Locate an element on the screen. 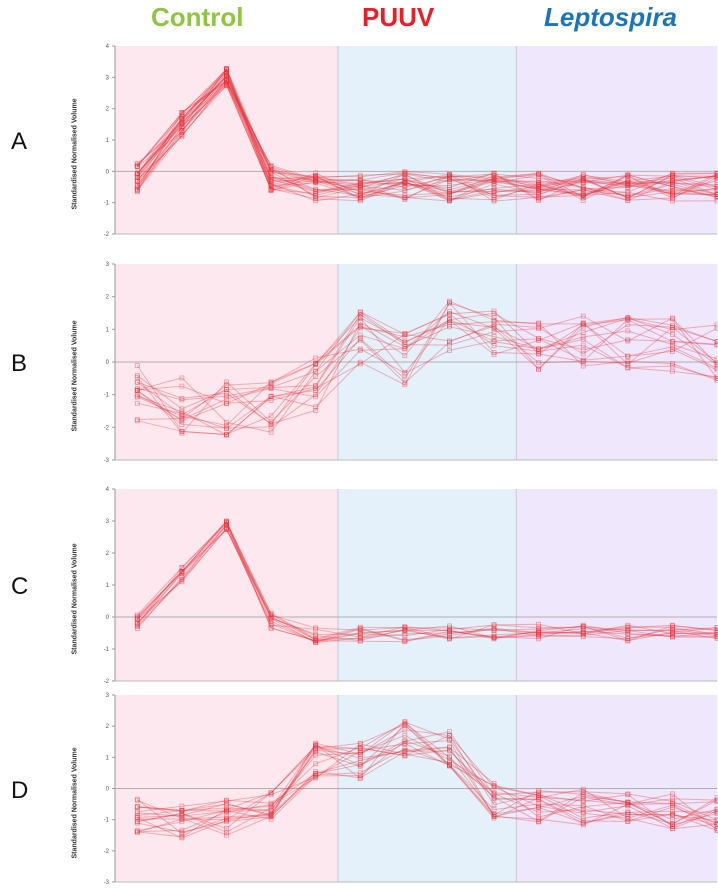  legend-puuv-label: PUUV is located at coordinates (398, 17).